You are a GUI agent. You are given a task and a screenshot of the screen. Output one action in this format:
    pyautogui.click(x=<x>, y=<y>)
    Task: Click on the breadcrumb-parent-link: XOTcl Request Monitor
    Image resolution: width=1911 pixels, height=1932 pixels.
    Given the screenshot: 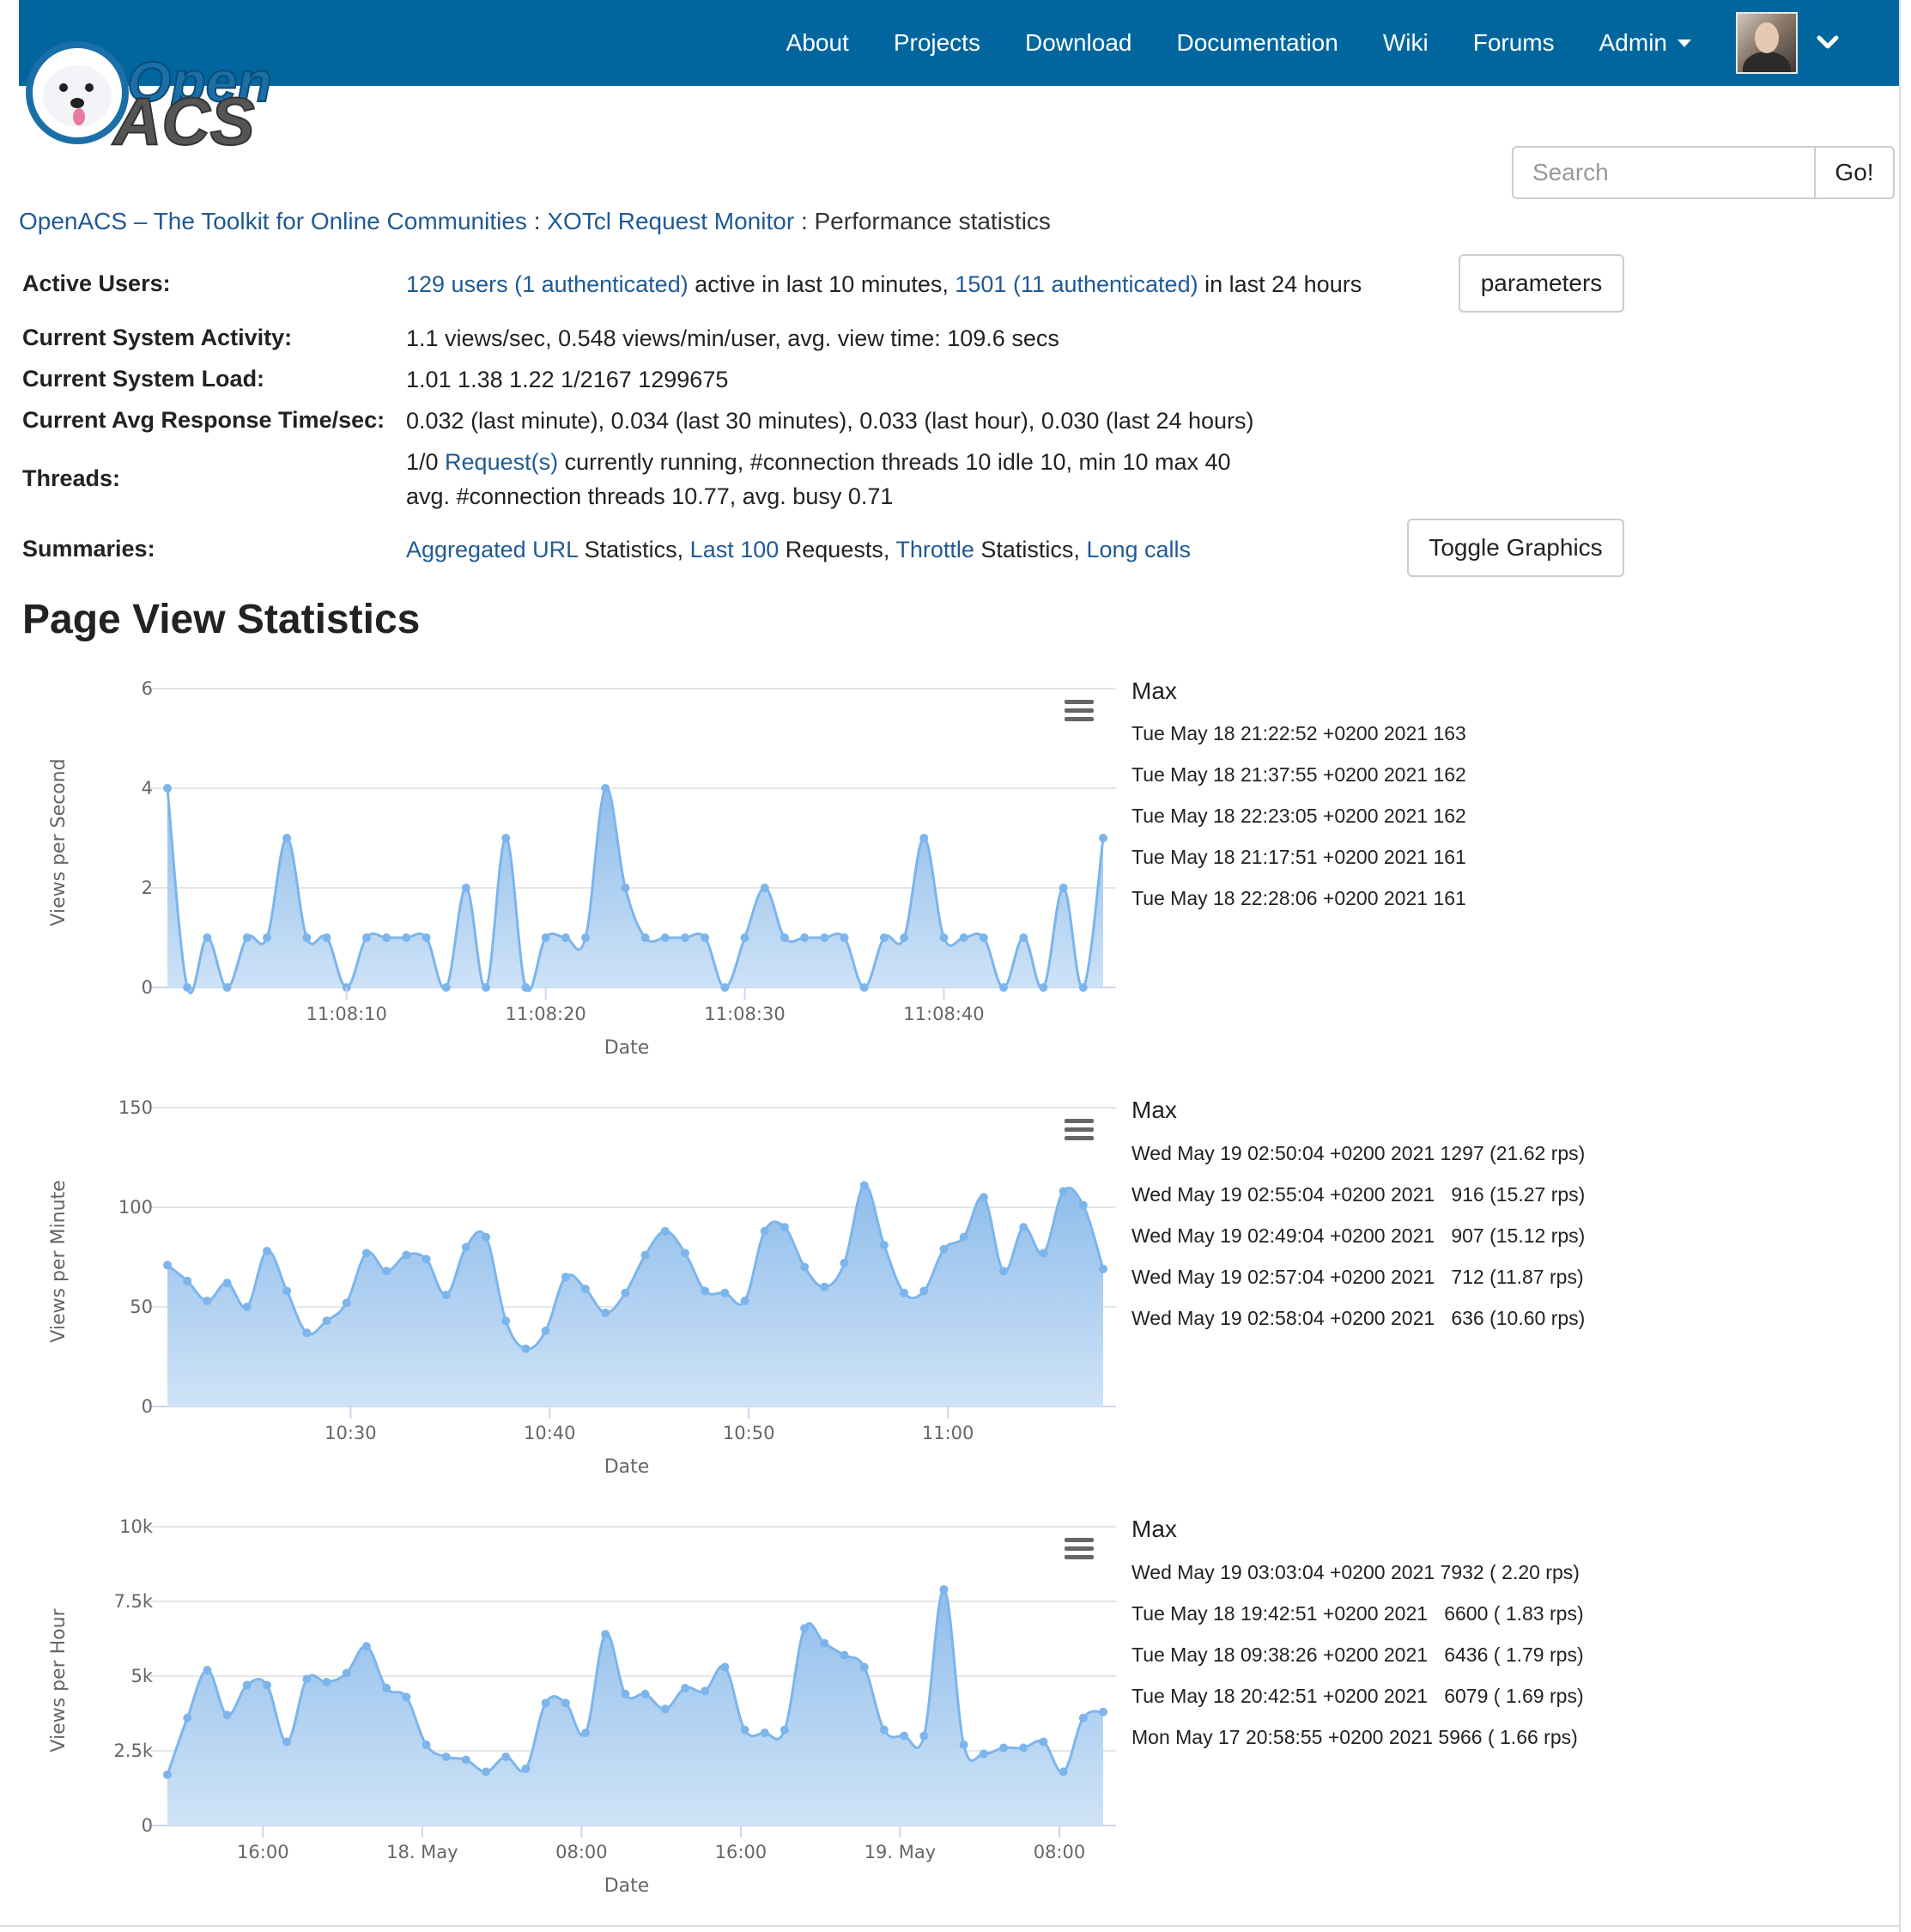 What is the action you would take?
    pyautogui.click(x=671, y=221)
    